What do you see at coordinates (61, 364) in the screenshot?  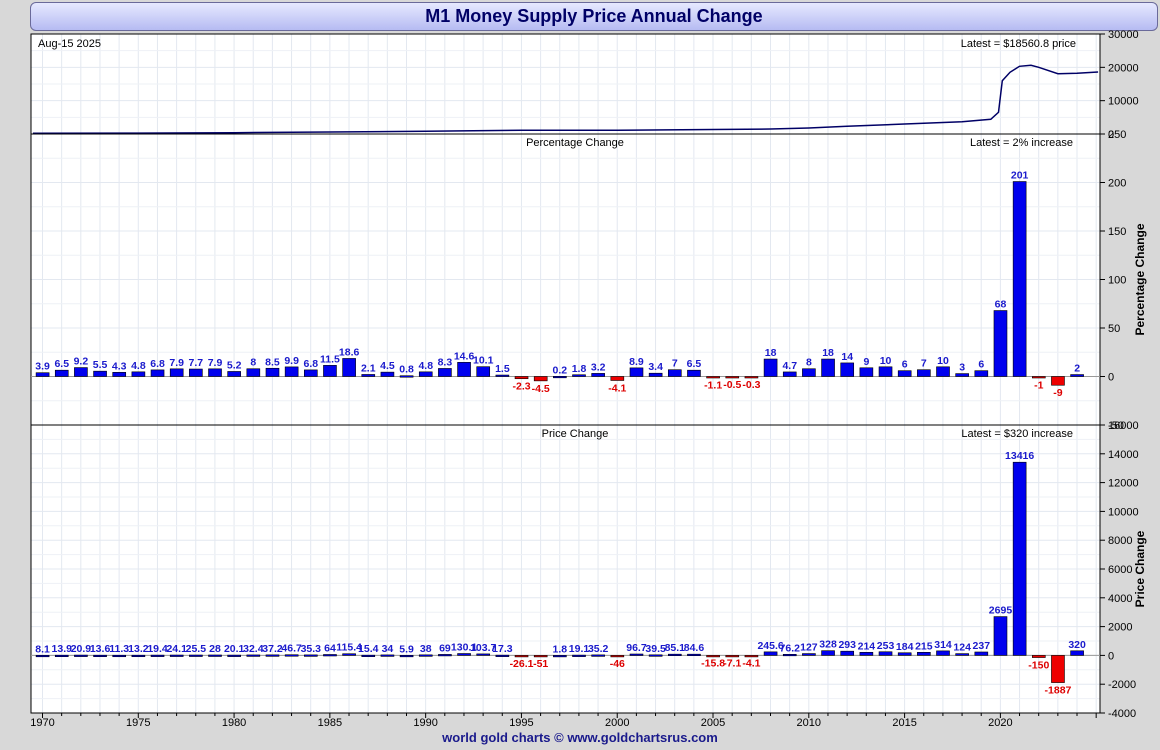 I see `data-label: 6.5` at bounding box center [61, 364].